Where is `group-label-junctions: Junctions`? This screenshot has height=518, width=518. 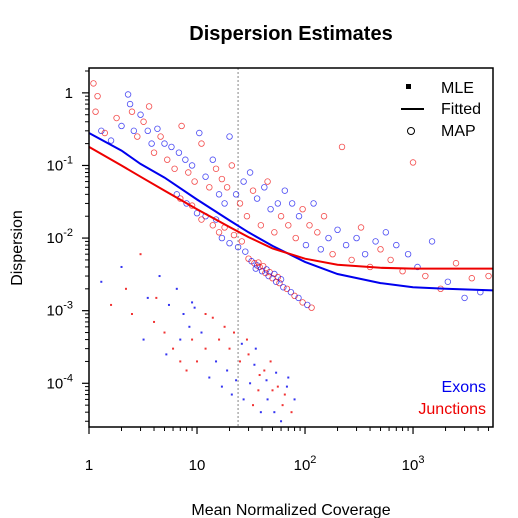 group-label-junctions: Junctions is located at coordinates (452, 409).